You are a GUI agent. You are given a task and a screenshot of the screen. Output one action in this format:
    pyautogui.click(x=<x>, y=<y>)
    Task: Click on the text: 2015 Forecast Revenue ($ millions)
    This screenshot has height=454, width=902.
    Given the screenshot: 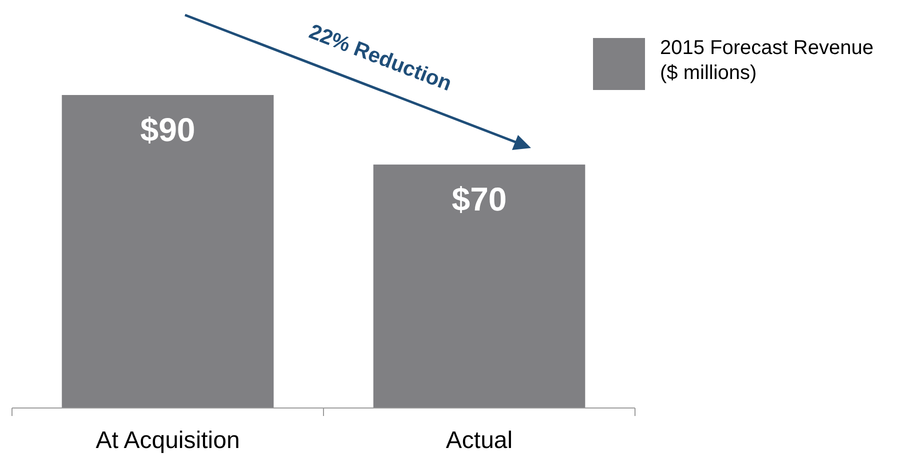 What is the action you would take?
    pyautogui.click(x=770, y=60)
    